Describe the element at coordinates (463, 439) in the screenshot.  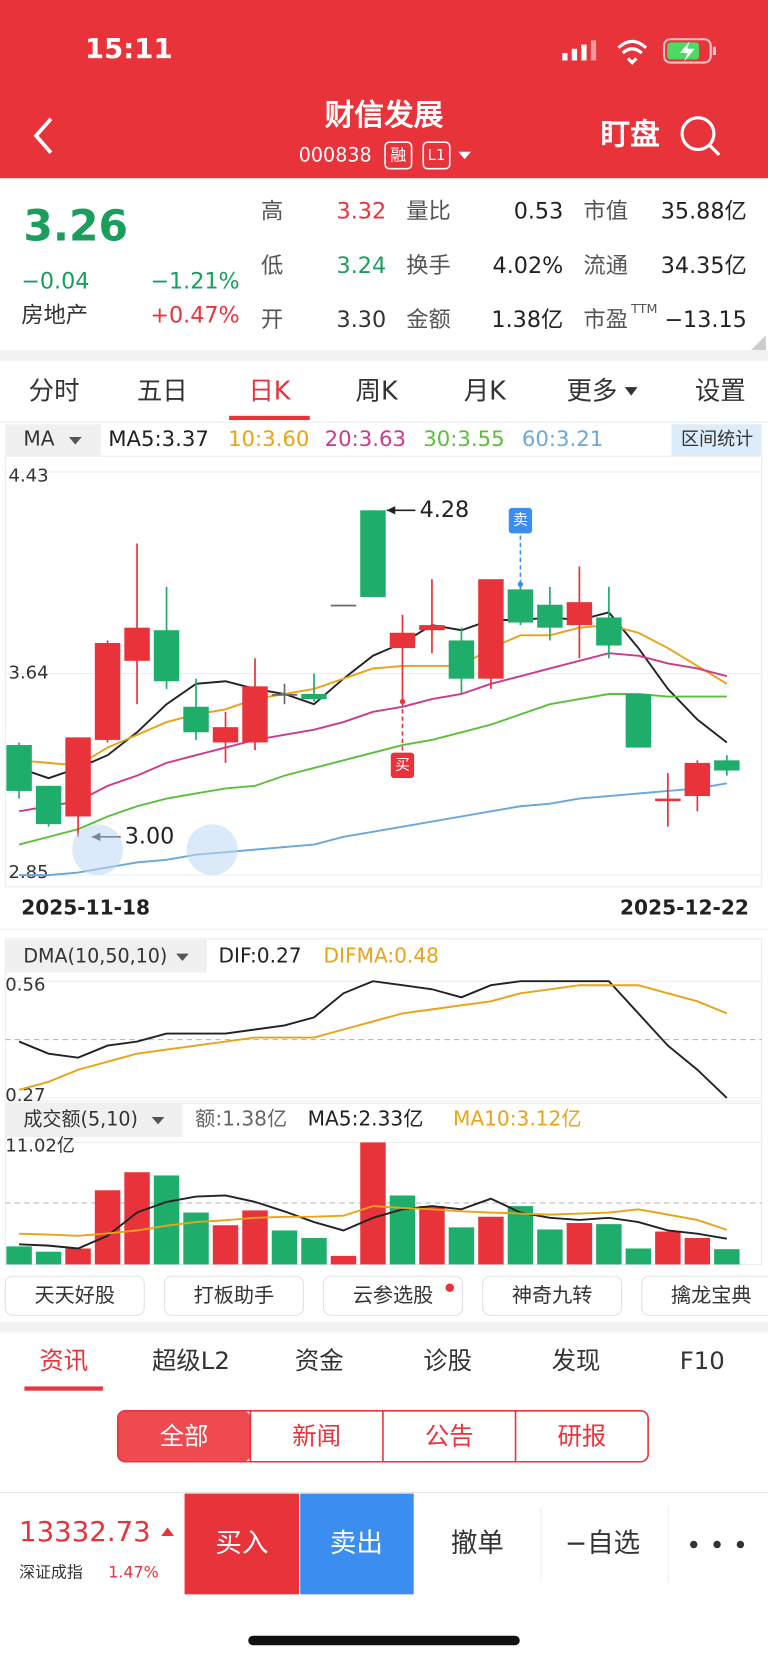
I see `legend-item: 30:3.55` at that location.